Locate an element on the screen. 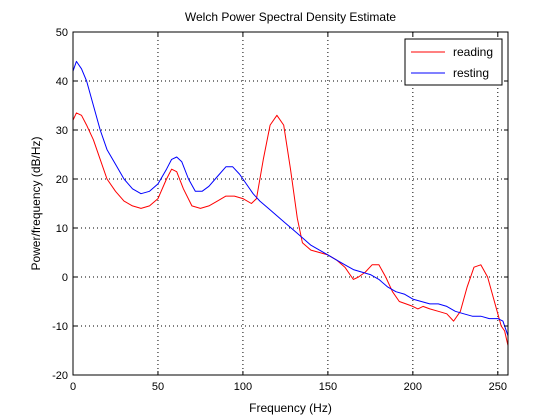 The height and width of the screenshot is (420, 560). y-tick-label-3: 10 is located at coordinates (62, 229).